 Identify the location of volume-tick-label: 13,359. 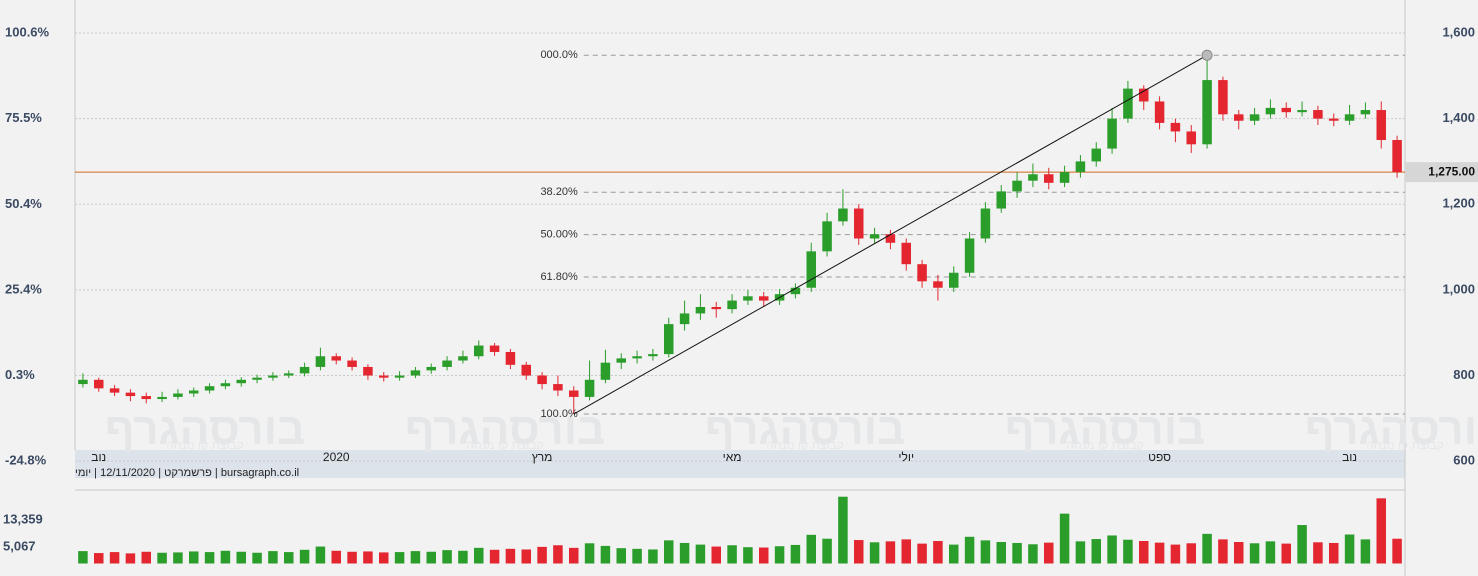
(23, 518).